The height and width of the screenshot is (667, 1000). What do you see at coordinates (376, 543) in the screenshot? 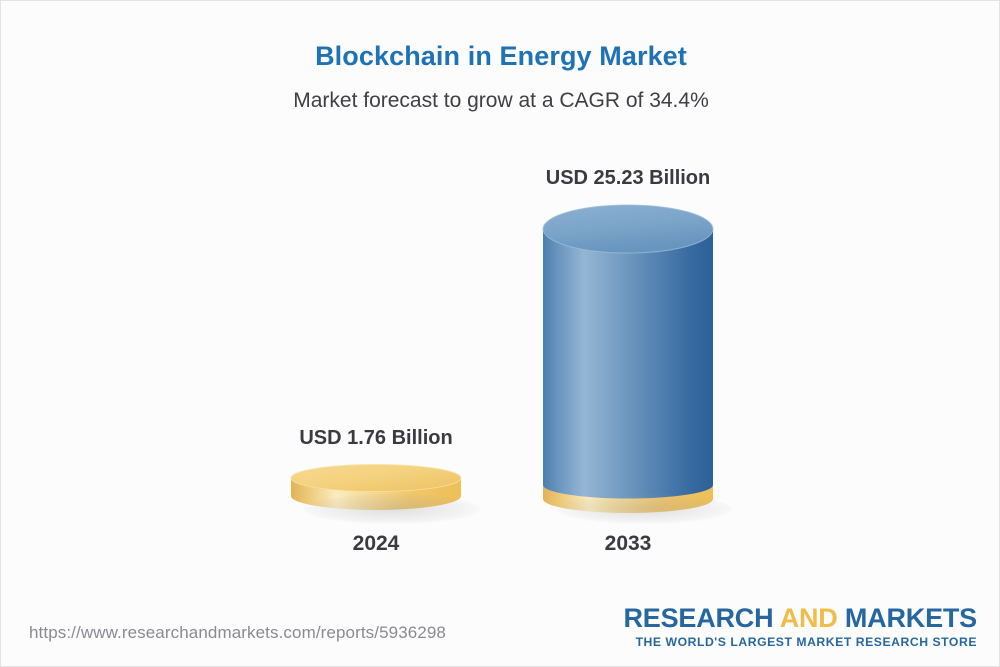
I see `category-label-2024: 2024` at bounding box center [376, 543].